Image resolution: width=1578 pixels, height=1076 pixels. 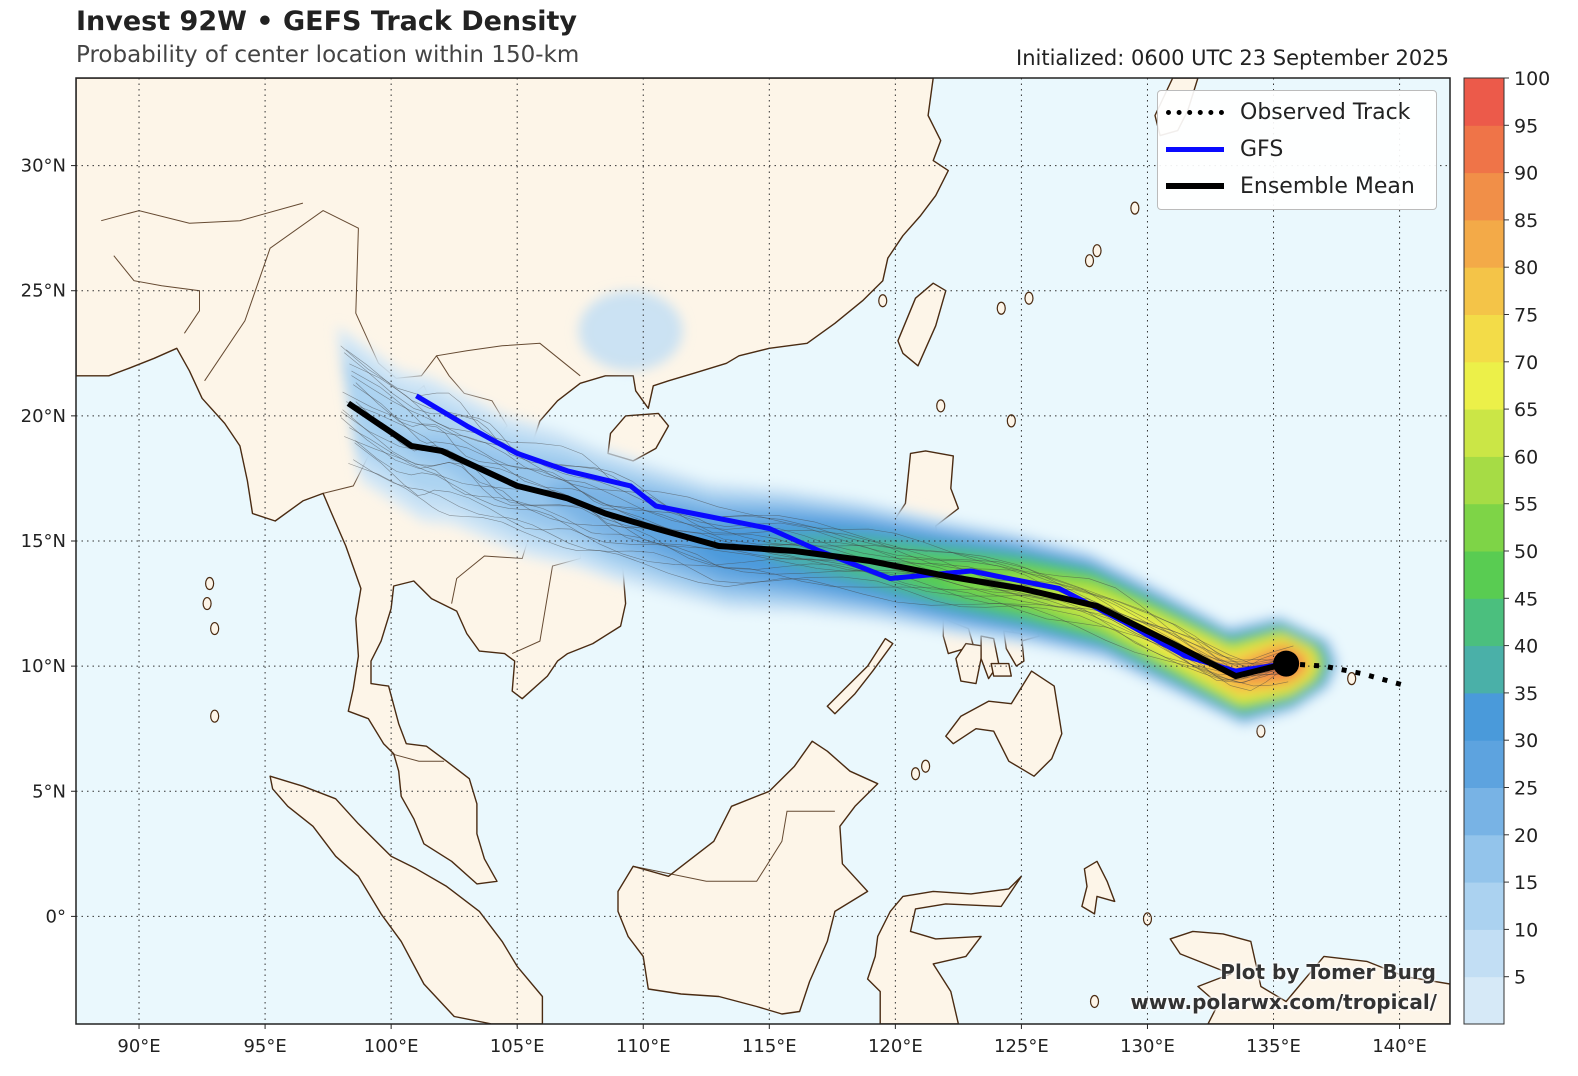 What do you see at coordinates (1526, 505) in the screenshot?
I see `colorbar-tick-label: 55` at bounding box center [1526, 505].